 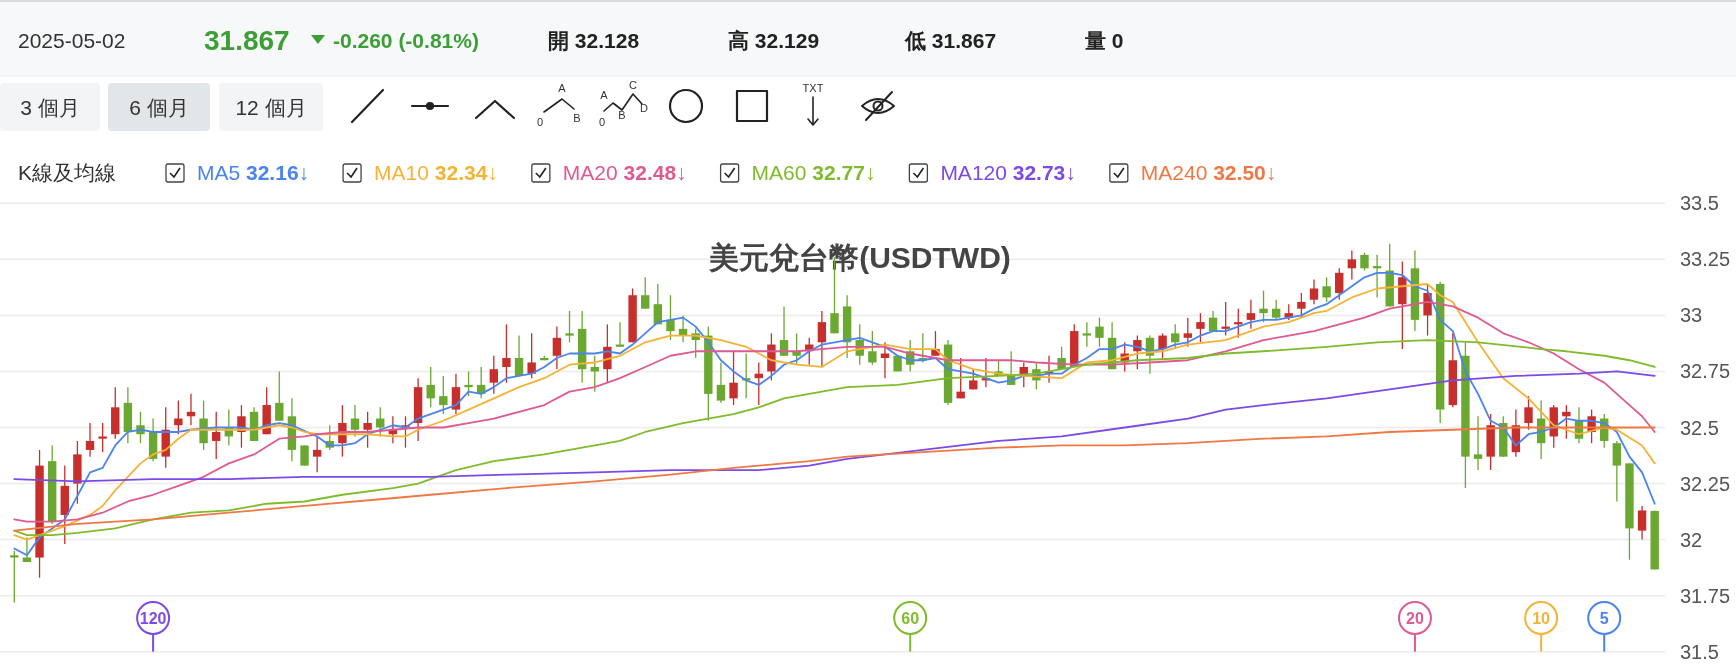 I want to click on y-tick-label: 31.75, so click(x=1705, y=595).